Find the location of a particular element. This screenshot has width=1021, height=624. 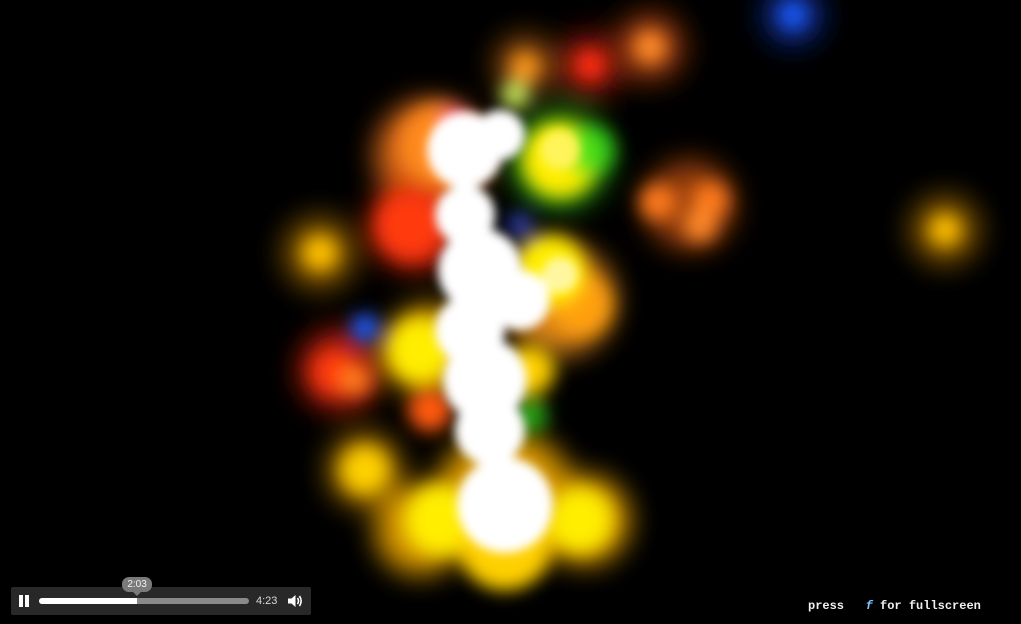

hint-suffix: for fullscreen is located at coordinates (930, 606).